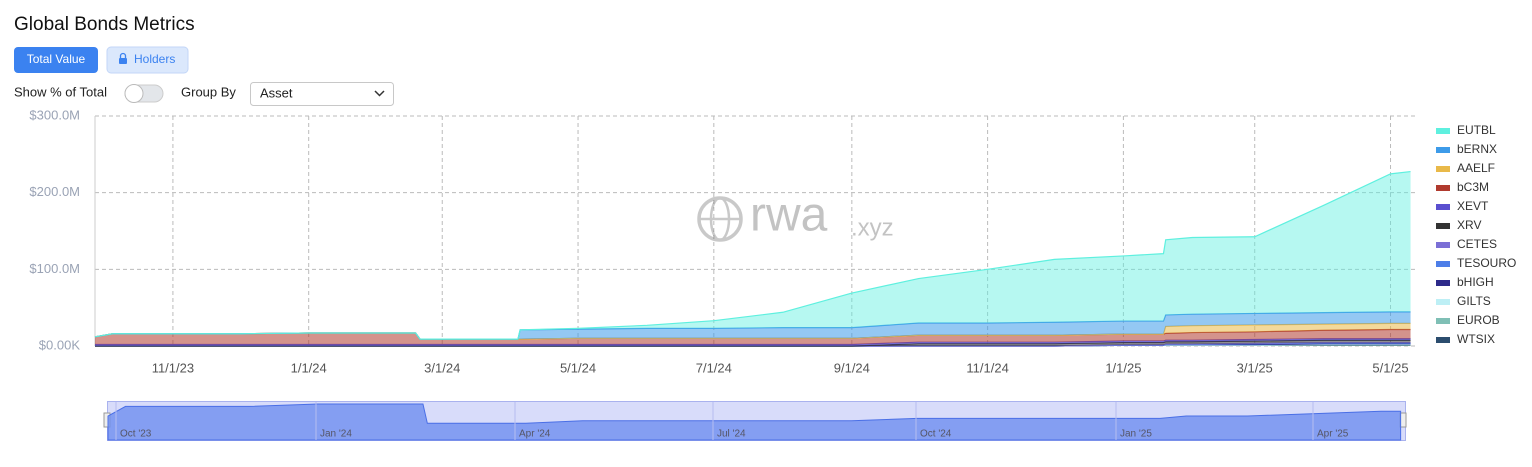  I want to click on x-tick-label: 3/1/24, so click(442, 367).